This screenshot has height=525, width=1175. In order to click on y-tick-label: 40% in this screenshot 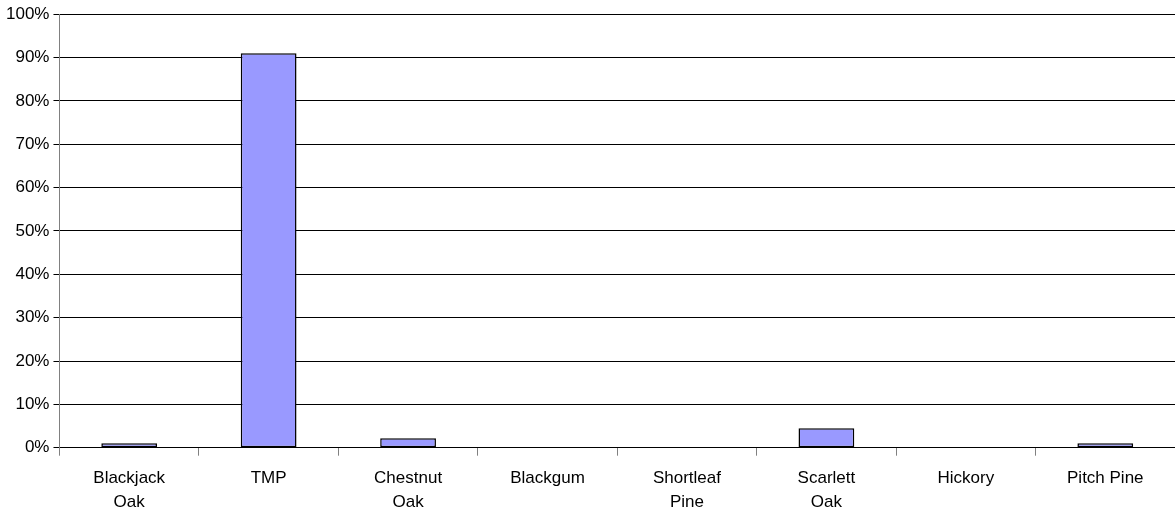, I will do `click(32, 273)`.